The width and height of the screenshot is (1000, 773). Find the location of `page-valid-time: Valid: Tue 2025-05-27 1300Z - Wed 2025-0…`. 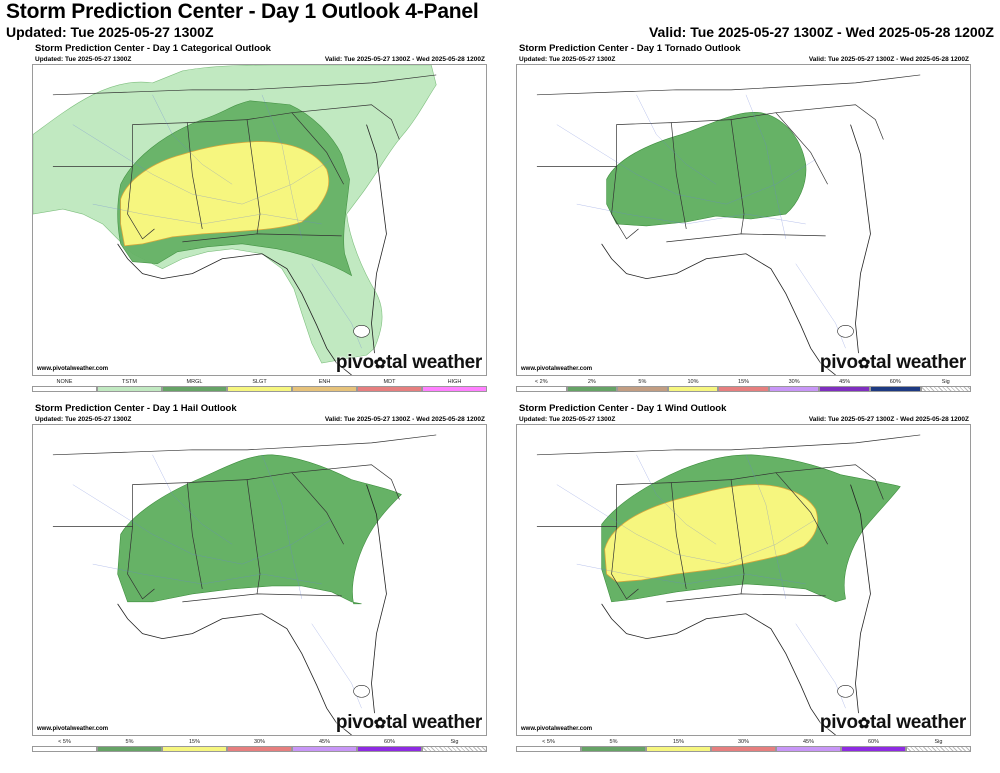

page-valid-time: Valid: Tue 2025-05-27 1300Z - Wed 2025-0… is located at coordinates (821, 32).